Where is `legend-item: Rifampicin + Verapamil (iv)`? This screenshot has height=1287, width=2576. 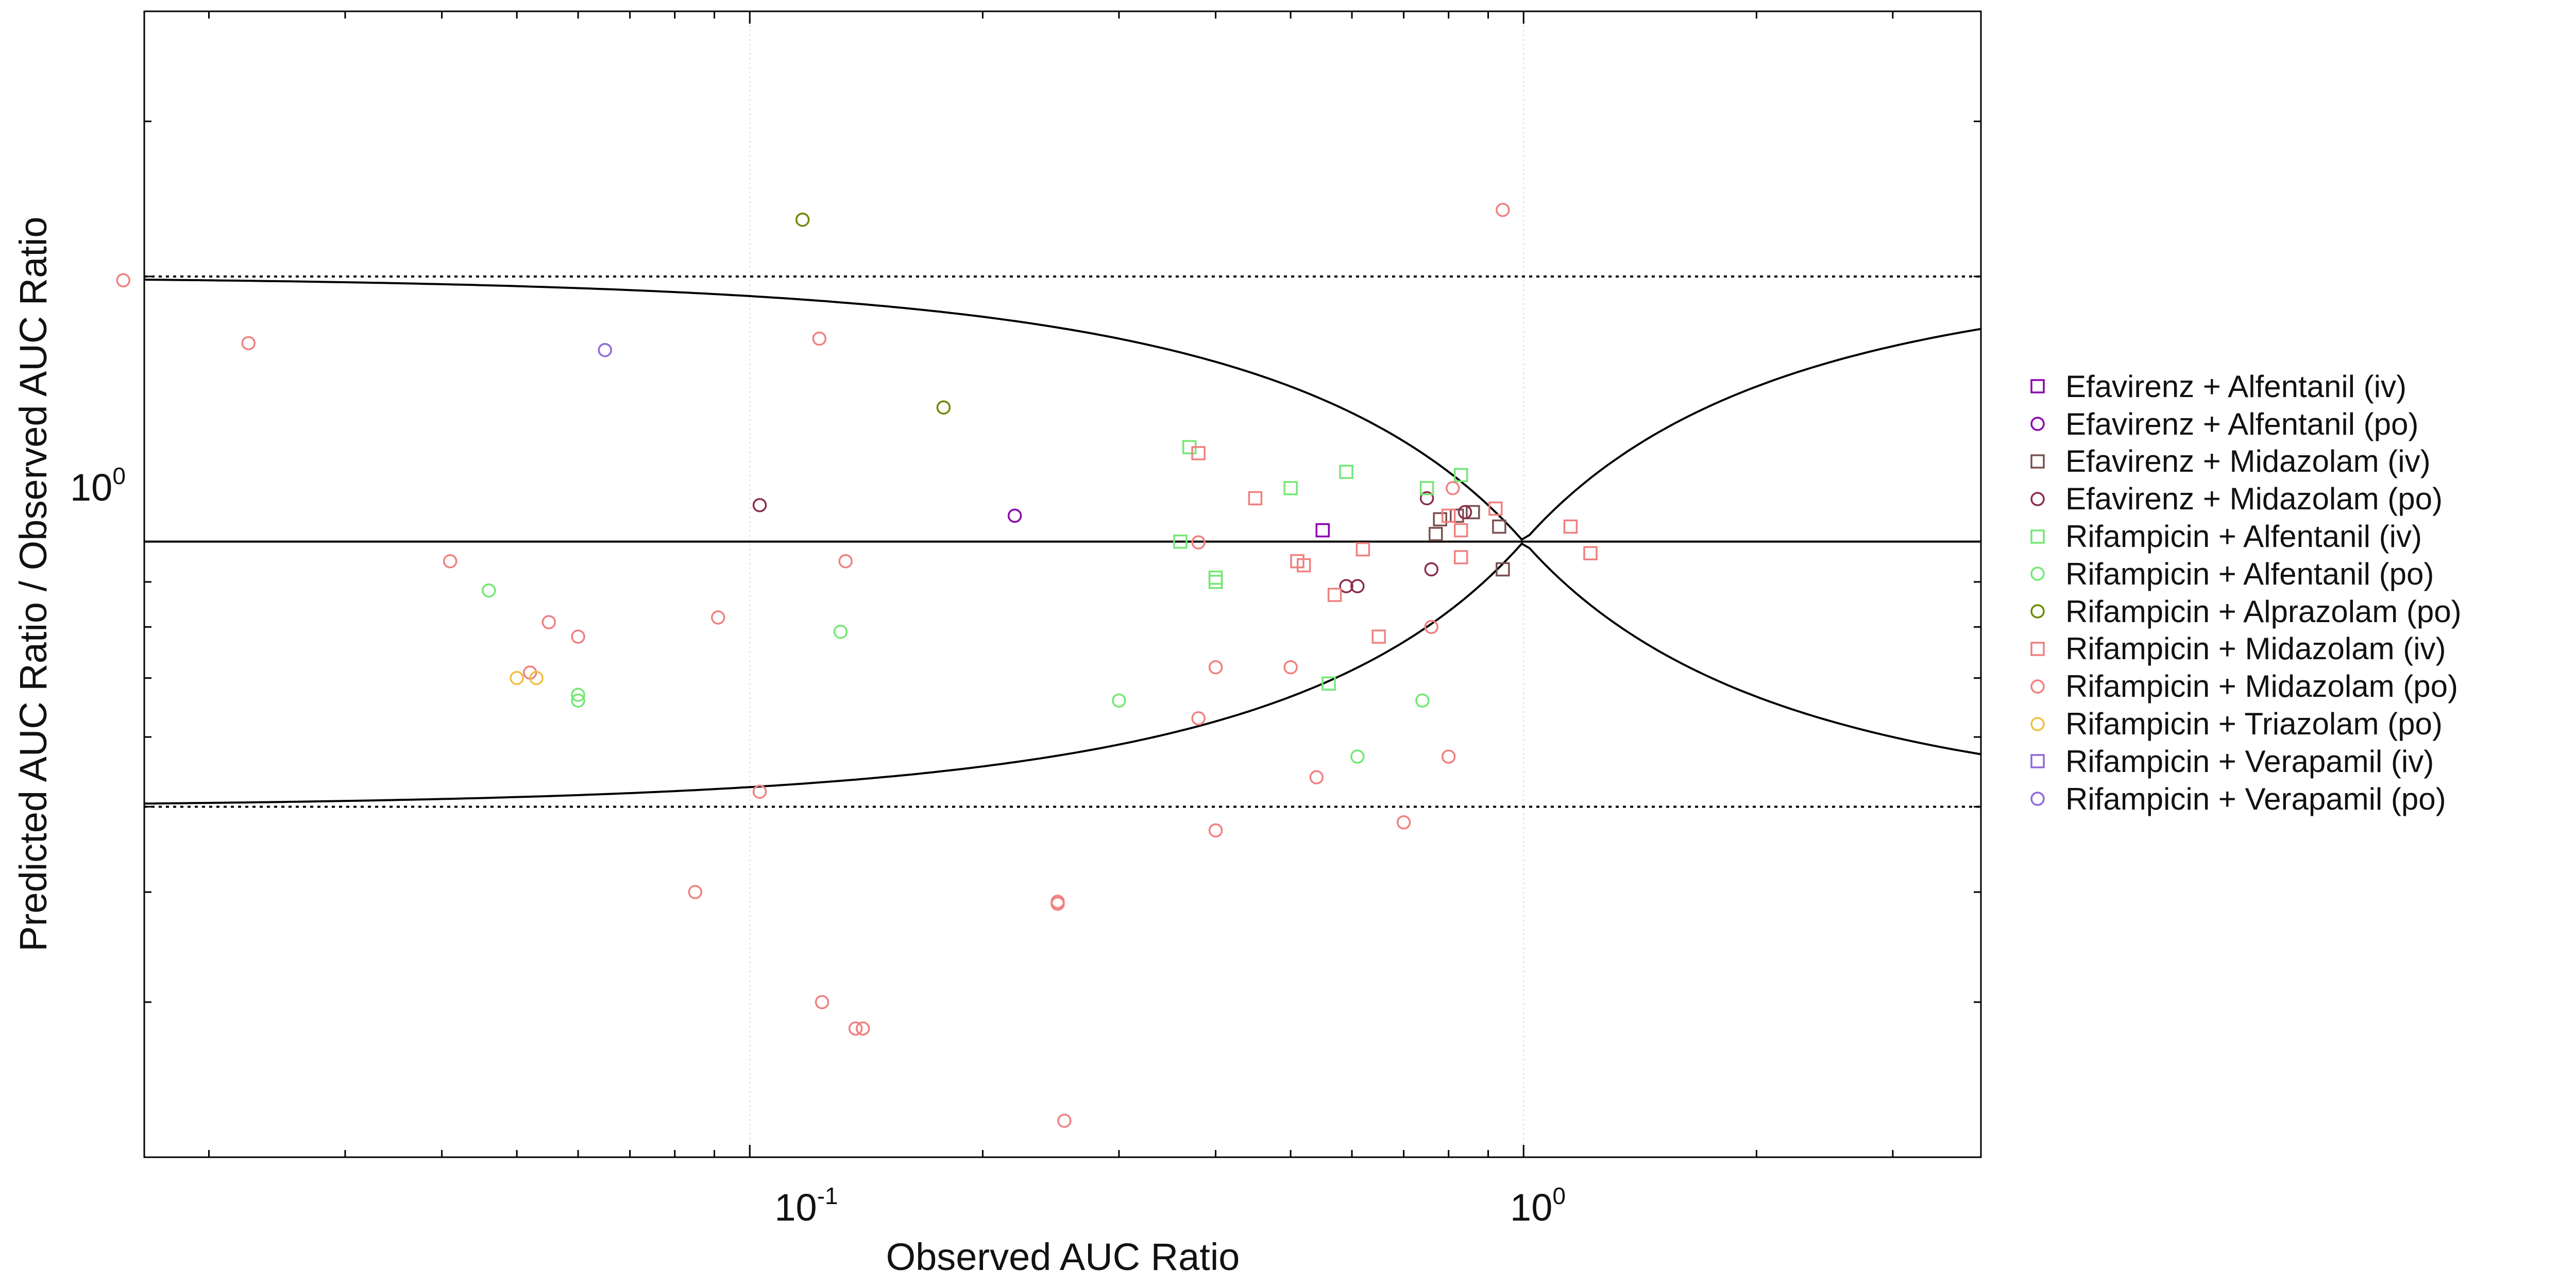
legend-item: Rifampicin + Verapamil (iv) is located at coordinates (2244, 761).